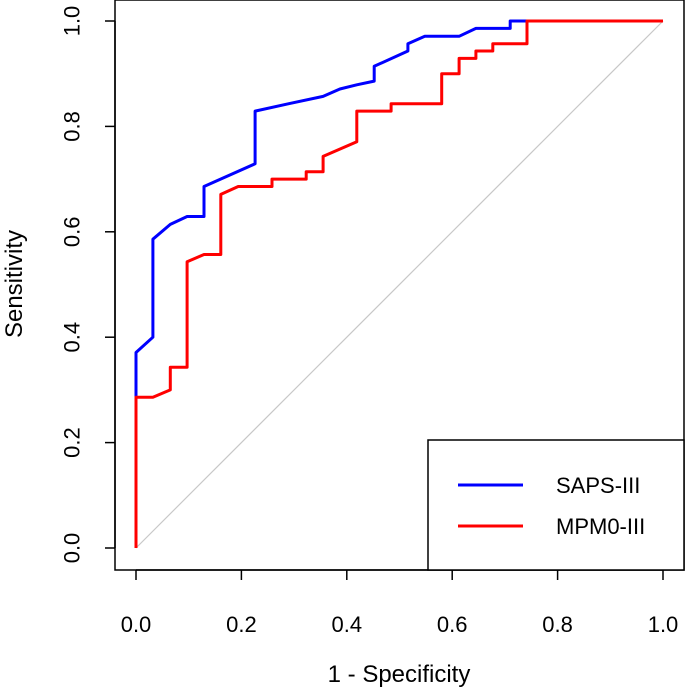  Describe the element at coordinates (72, 337) in the screenshot. I see `y-tick-label: 0.4` at that location.